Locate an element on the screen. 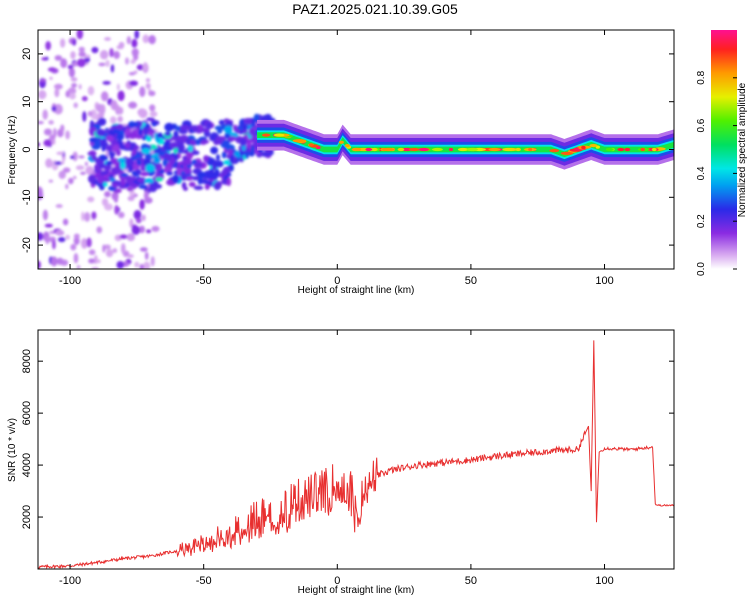 The height and width of the screenshot is (600, 750). colorbar-tick-label: 0.2 is located at coordinates (701, 221).